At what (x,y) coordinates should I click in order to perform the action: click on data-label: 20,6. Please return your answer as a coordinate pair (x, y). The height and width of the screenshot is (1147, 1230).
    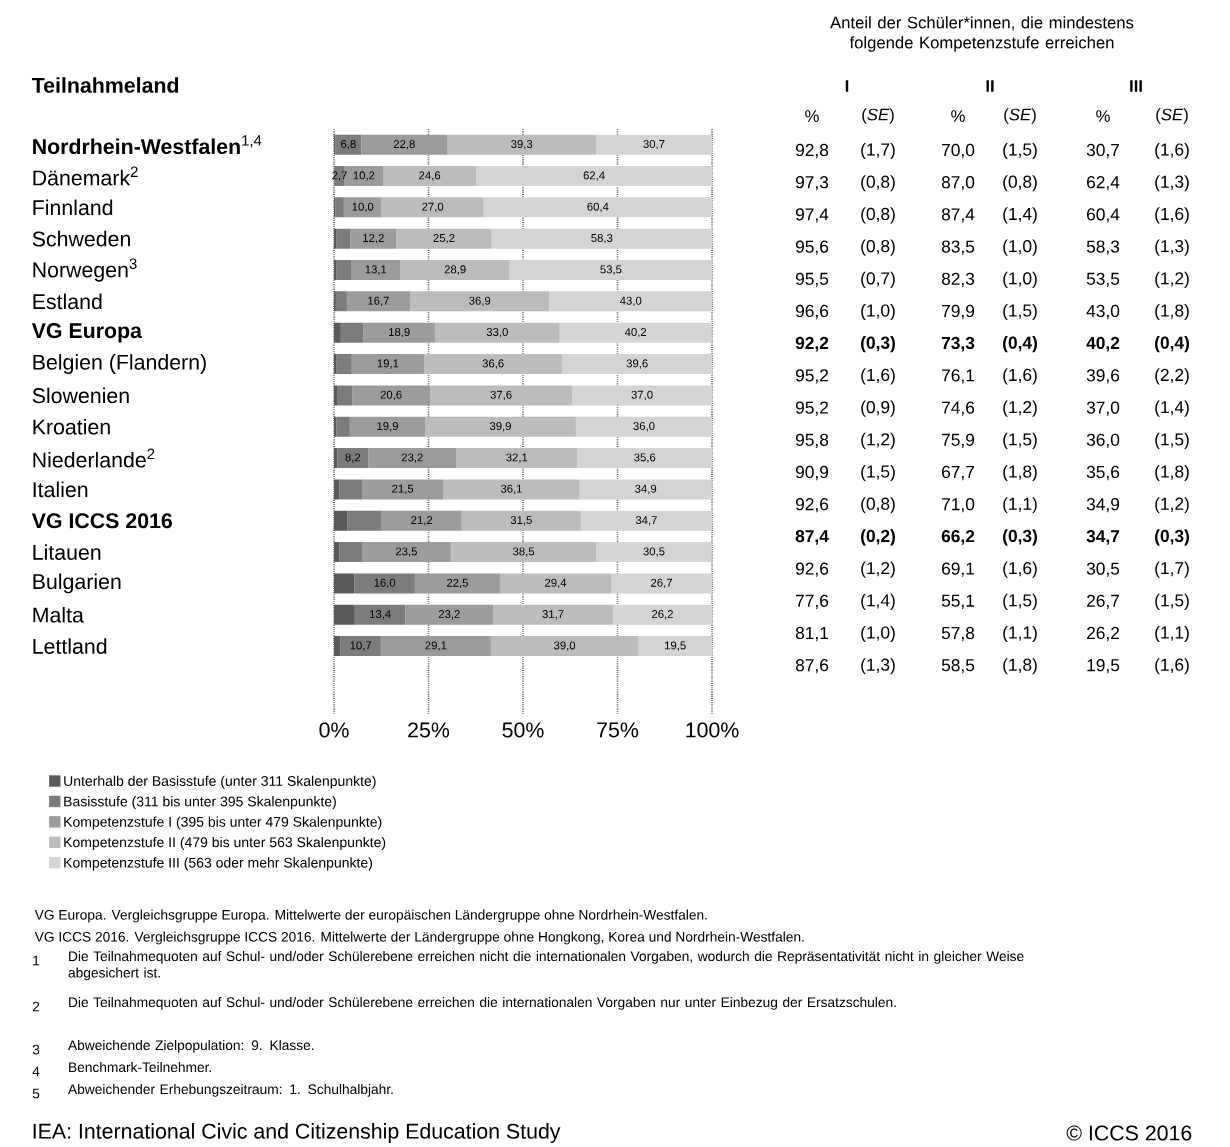
    Looking at the image, I should click on (391, 395).